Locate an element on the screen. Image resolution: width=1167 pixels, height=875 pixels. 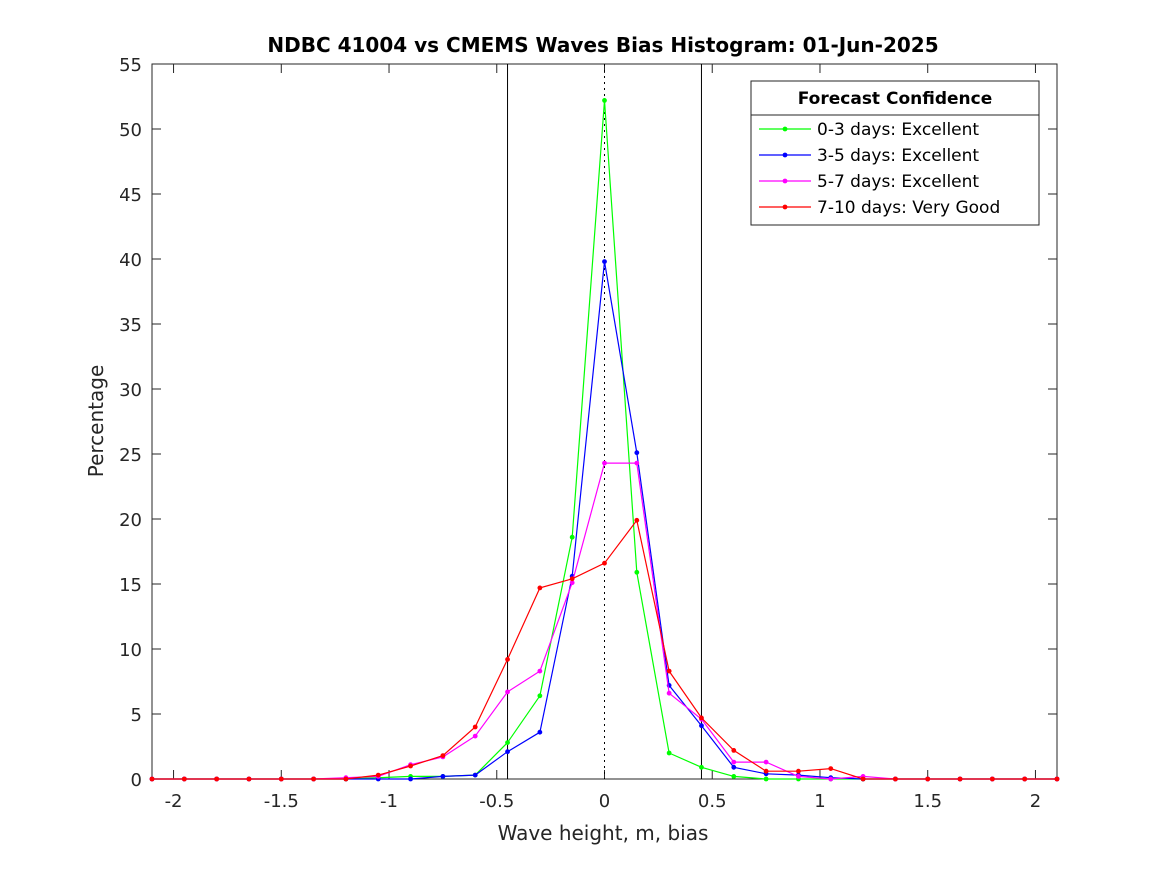
legend-title: Forecast Confidence is located at coordinates (895, 99).